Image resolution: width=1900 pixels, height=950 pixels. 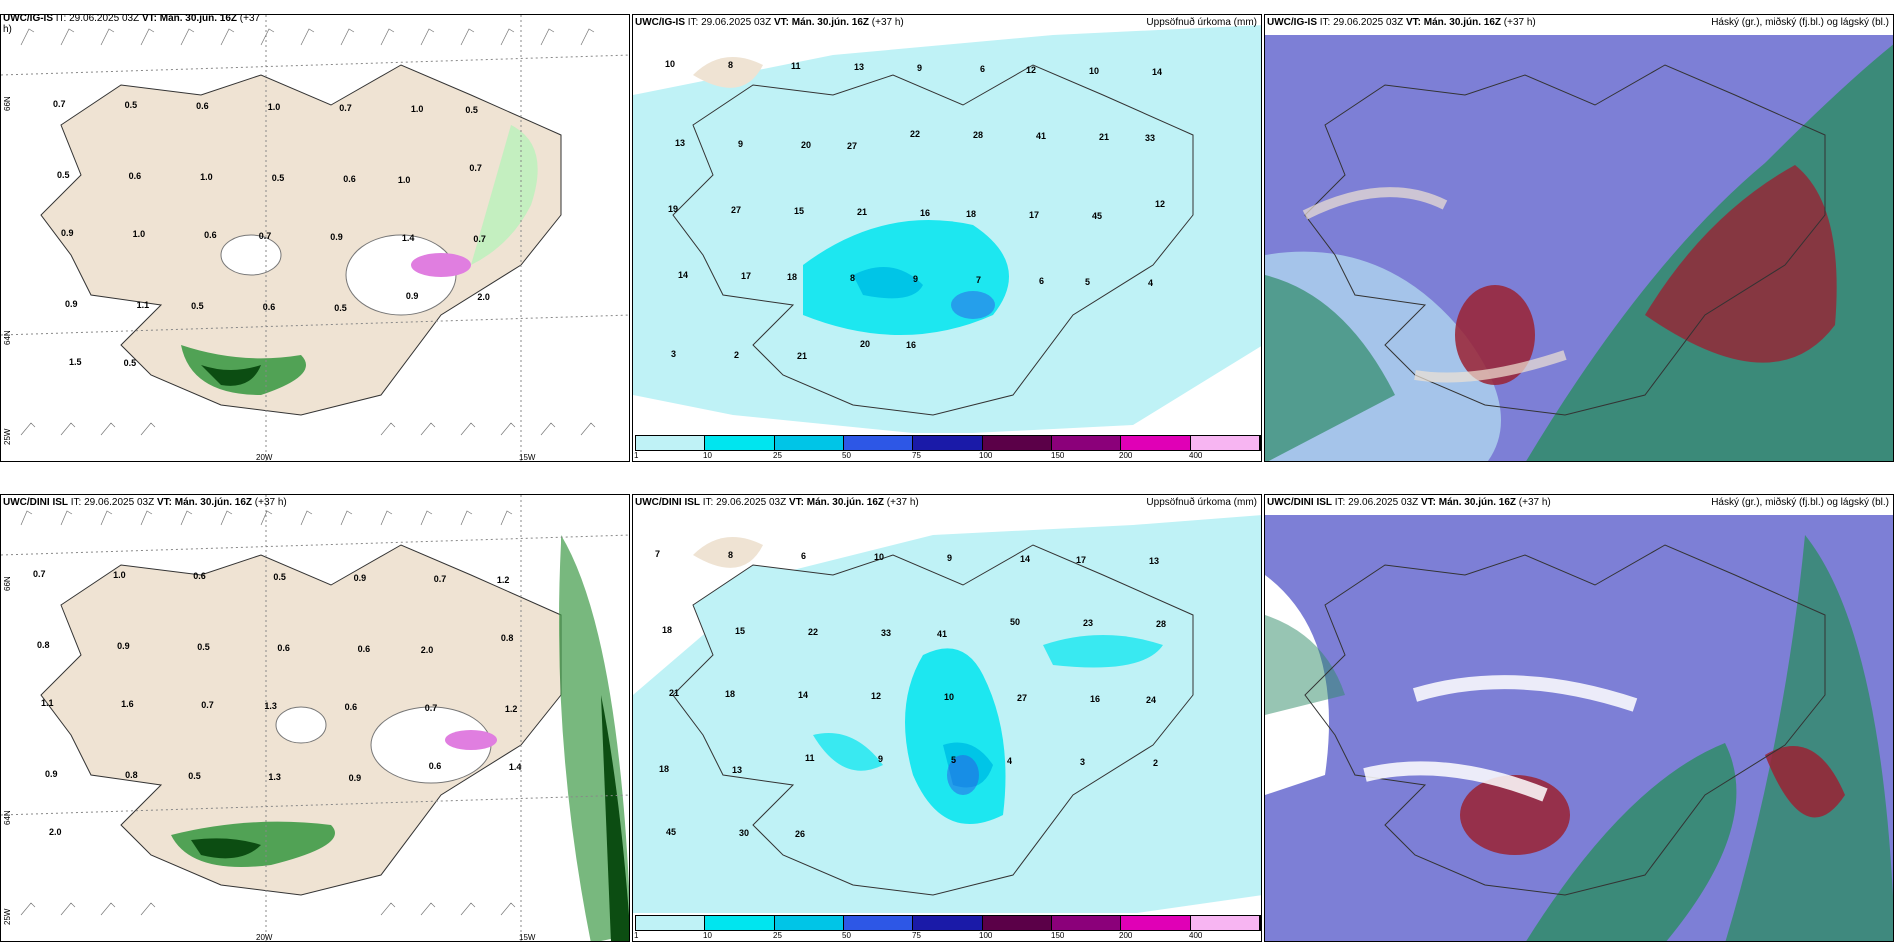 I want to click on value-label: 6, so click(x=804, y=556).